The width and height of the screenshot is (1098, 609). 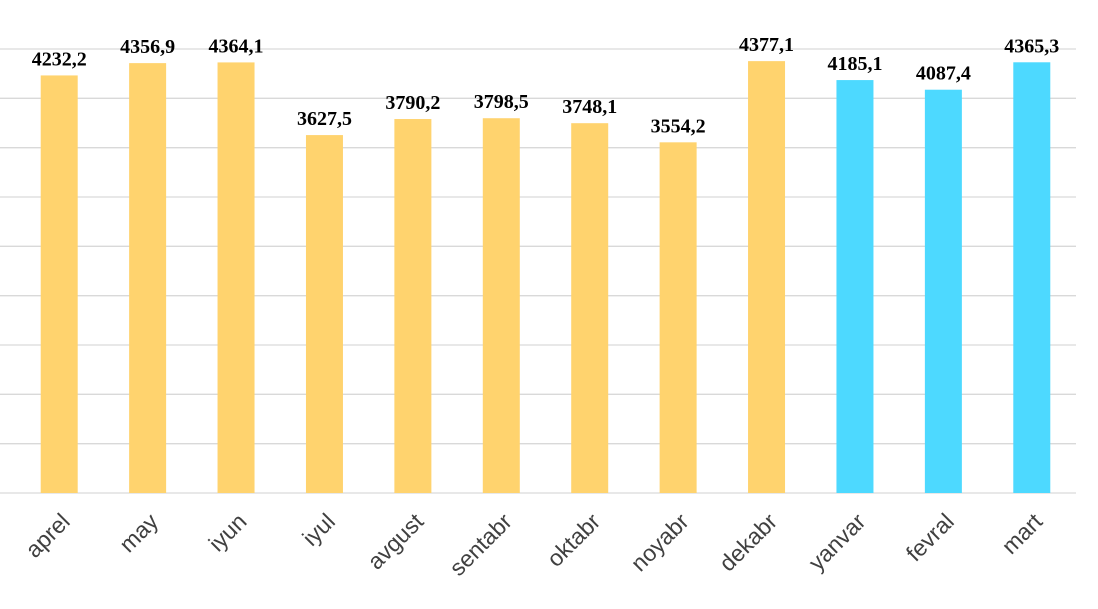 What do you see at coordinates (480, 544) in the screenshot?
I see `x-tick-label: sentabr` at bounding box center [480, 544].